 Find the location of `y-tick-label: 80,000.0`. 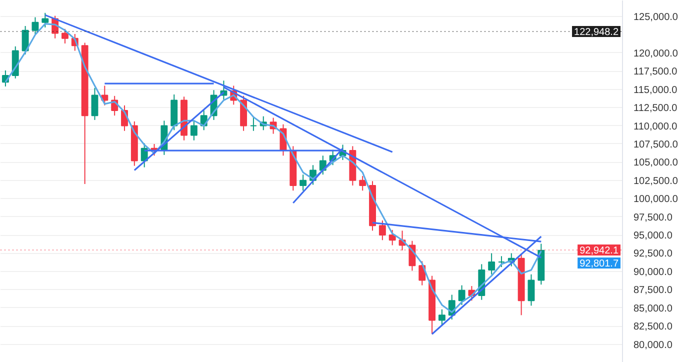

y-tick-label: 80,000.0 is located at coordinates (653, 345).